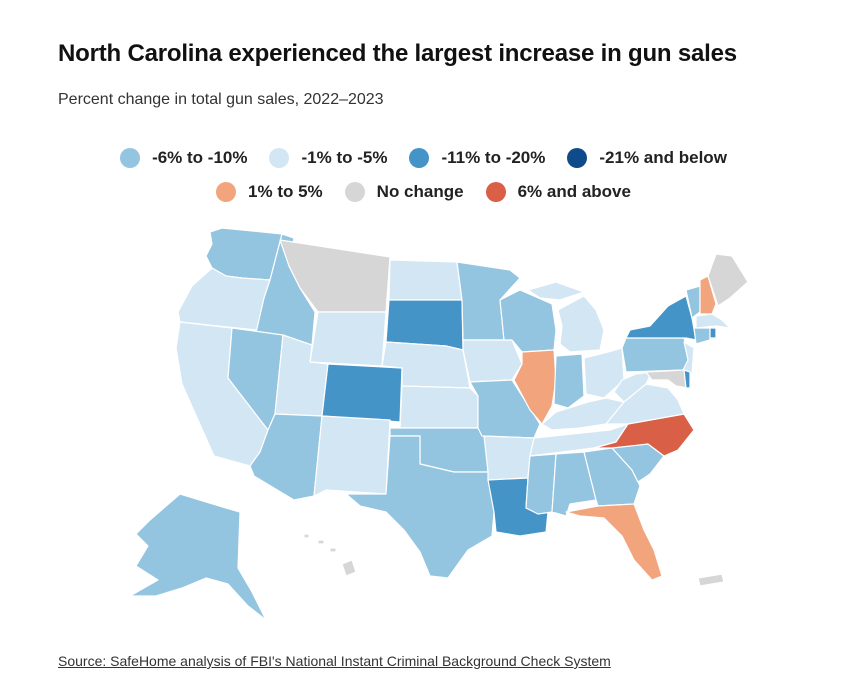 This screenshot has width=847, height=695. What do you see at coordinates (713, 321) in the screenshot?
I see `state-ma` at bounding box center [713, 321].